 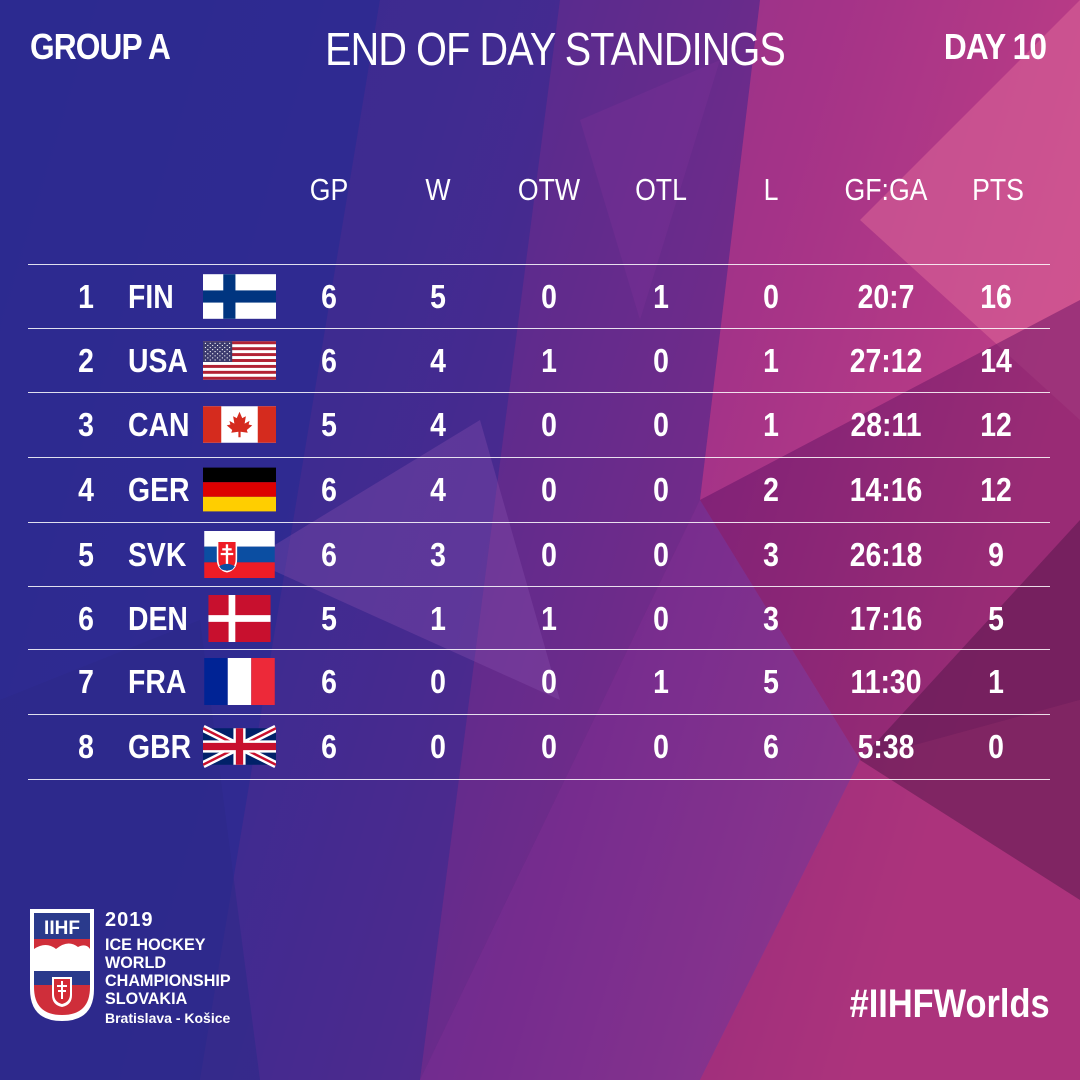 I want to click on team-cell: FRA, so click(x=157, y=681).